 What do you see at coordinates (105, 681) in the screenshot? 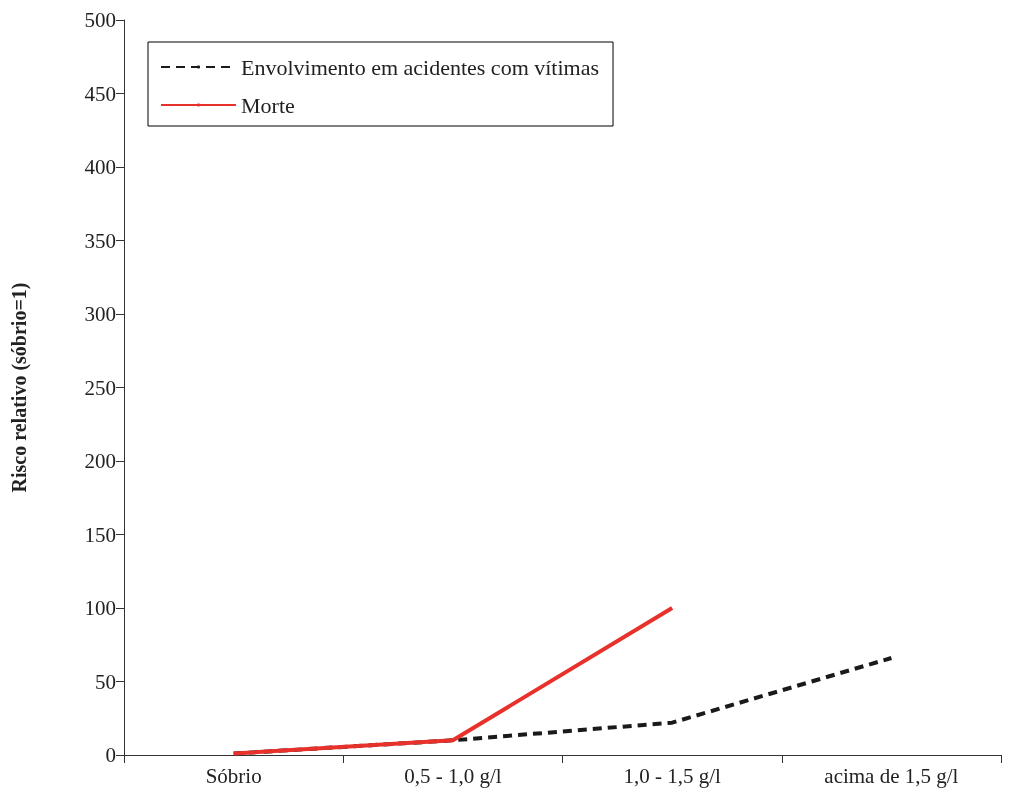
I see `y-tick-label: 50` at bounding box center [105, 681].